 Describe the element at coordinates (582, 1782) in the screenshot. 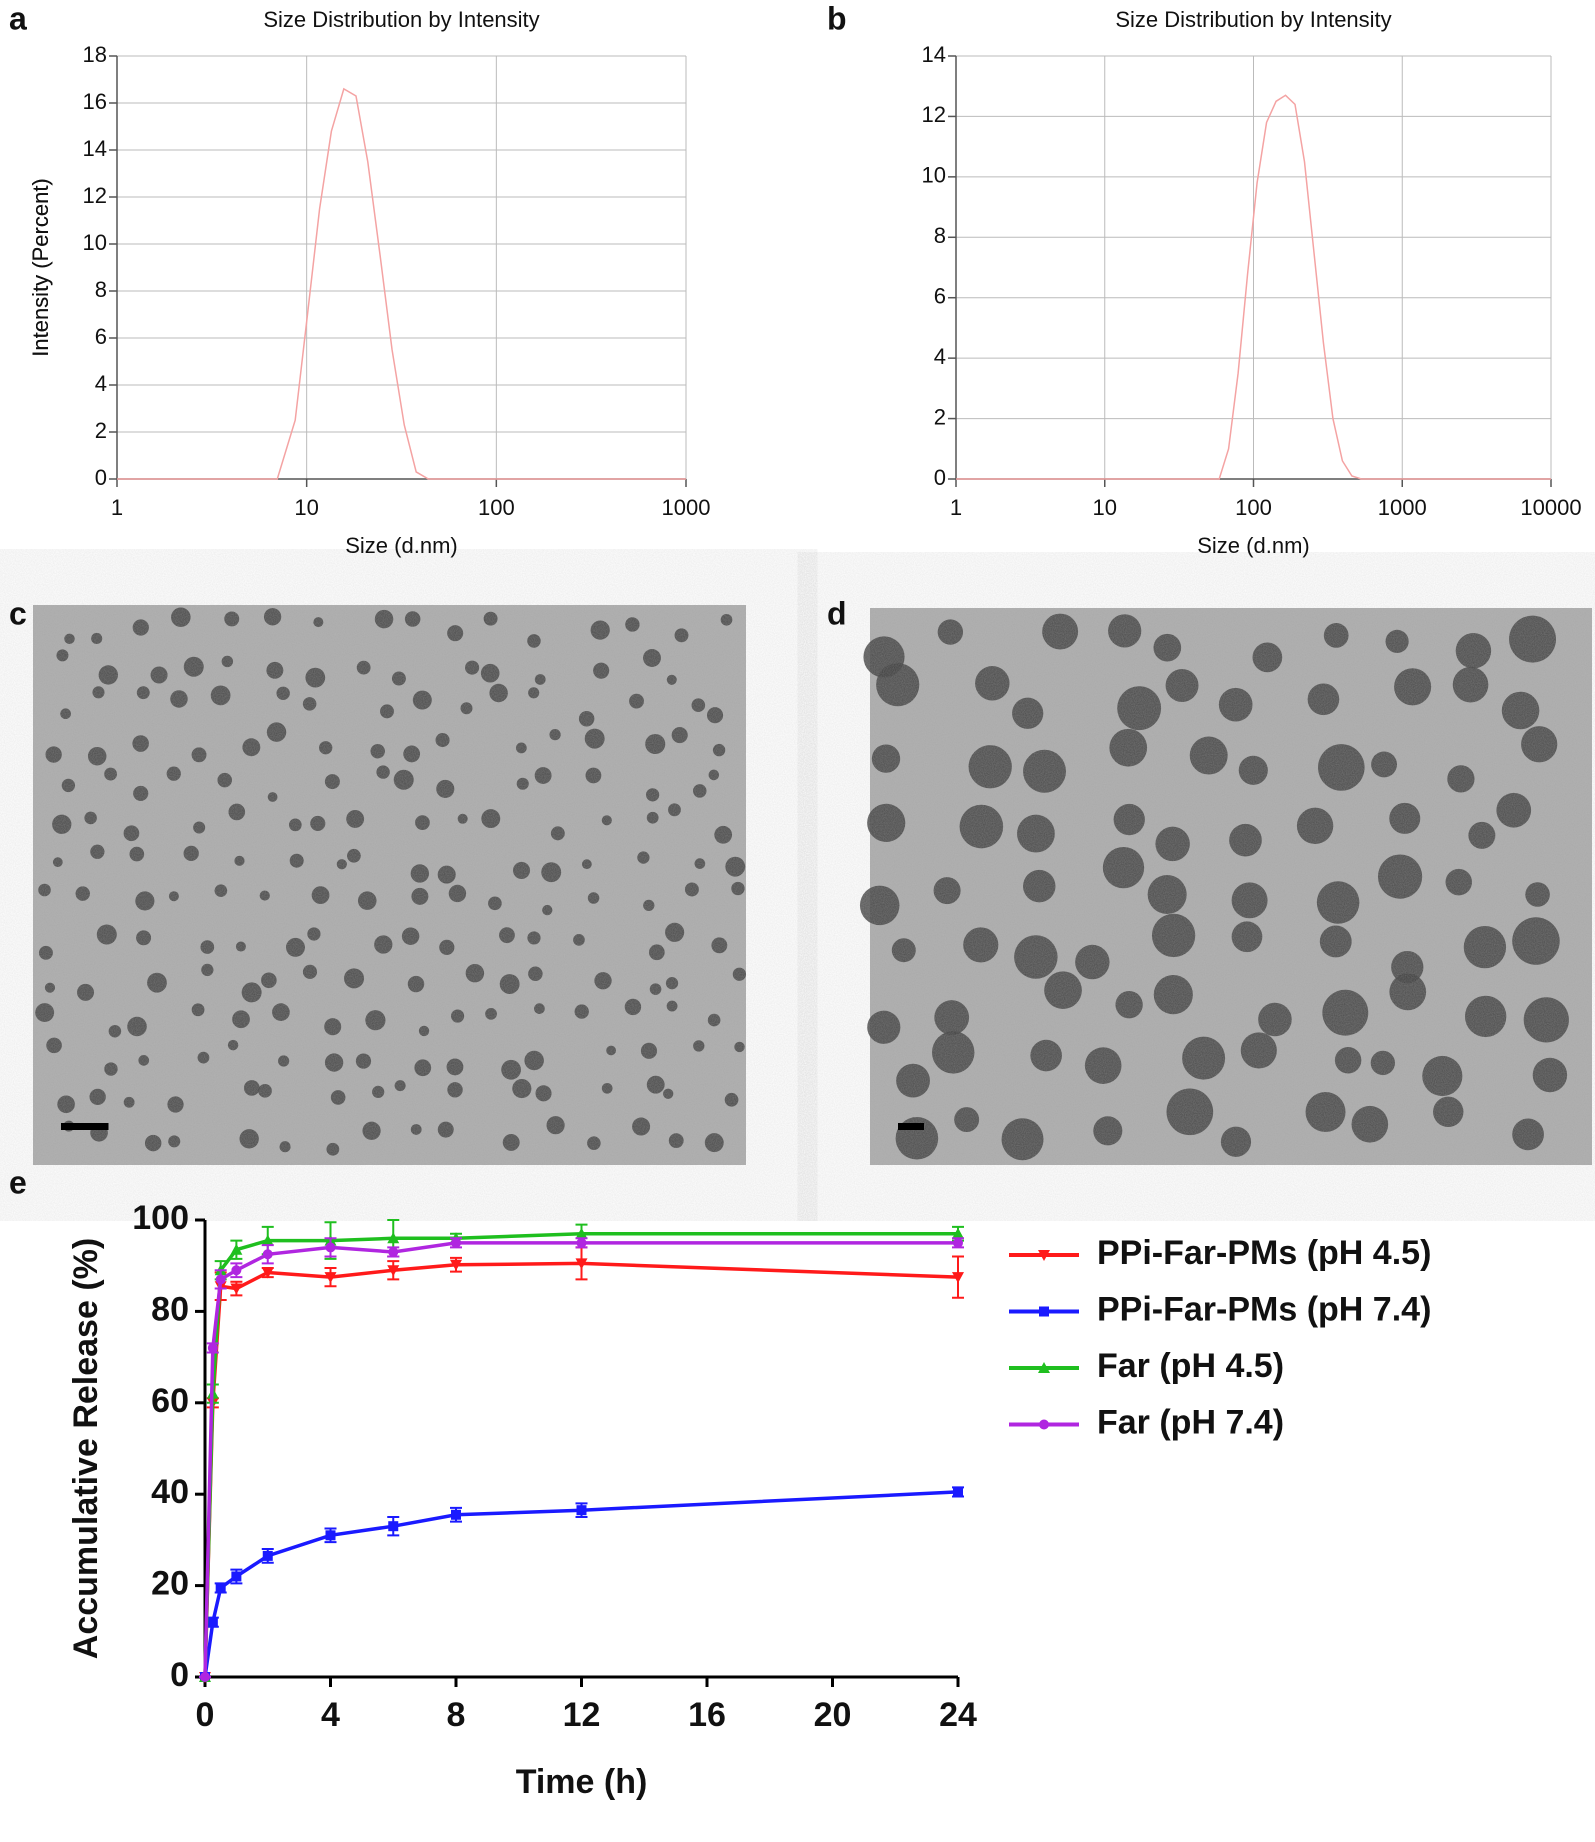

I see `x-axis-label: Time (h)` at that location.